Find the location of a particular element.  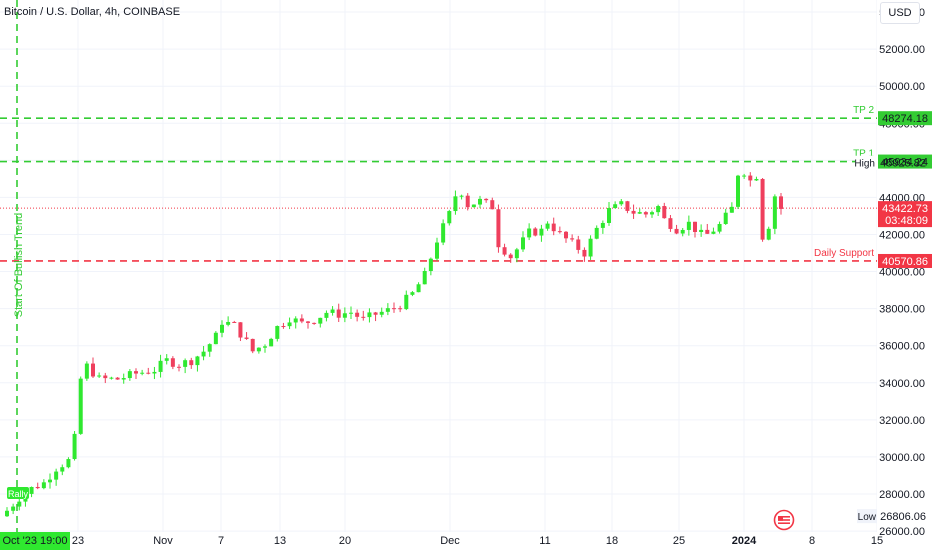

price-tick-label: 26000.00 is located at coordinates (902, 532).